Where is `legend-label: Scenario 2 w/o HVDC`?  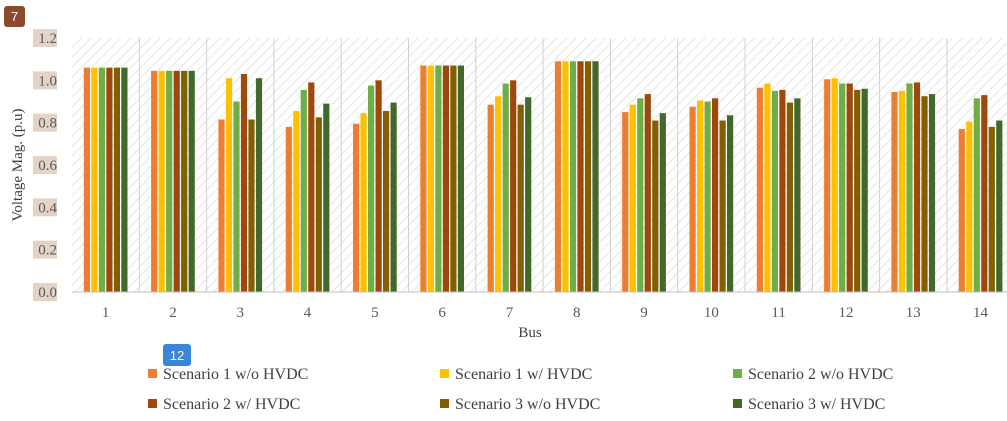 legend-label: Scenario 2 w/o HVDC is located at coordinates (820, 374).